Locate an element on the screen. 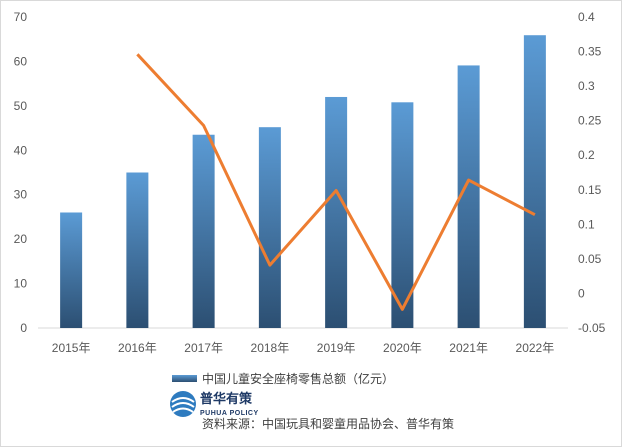 Image resolution: width=622 pixels, height=447 pixels. legend-label: 中国儿童安全座椅零售总额（亿元） is located at coordinates (298, 378).